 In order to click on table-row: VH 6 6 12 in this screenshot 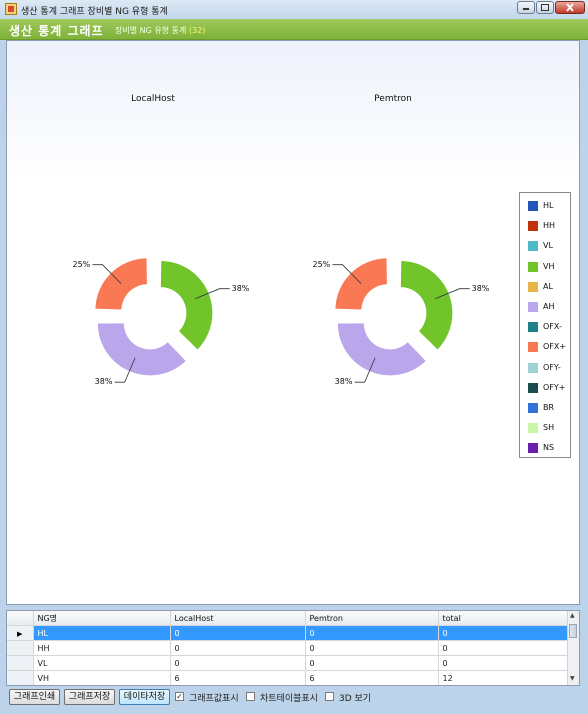, I will do `click(288, 677)`.